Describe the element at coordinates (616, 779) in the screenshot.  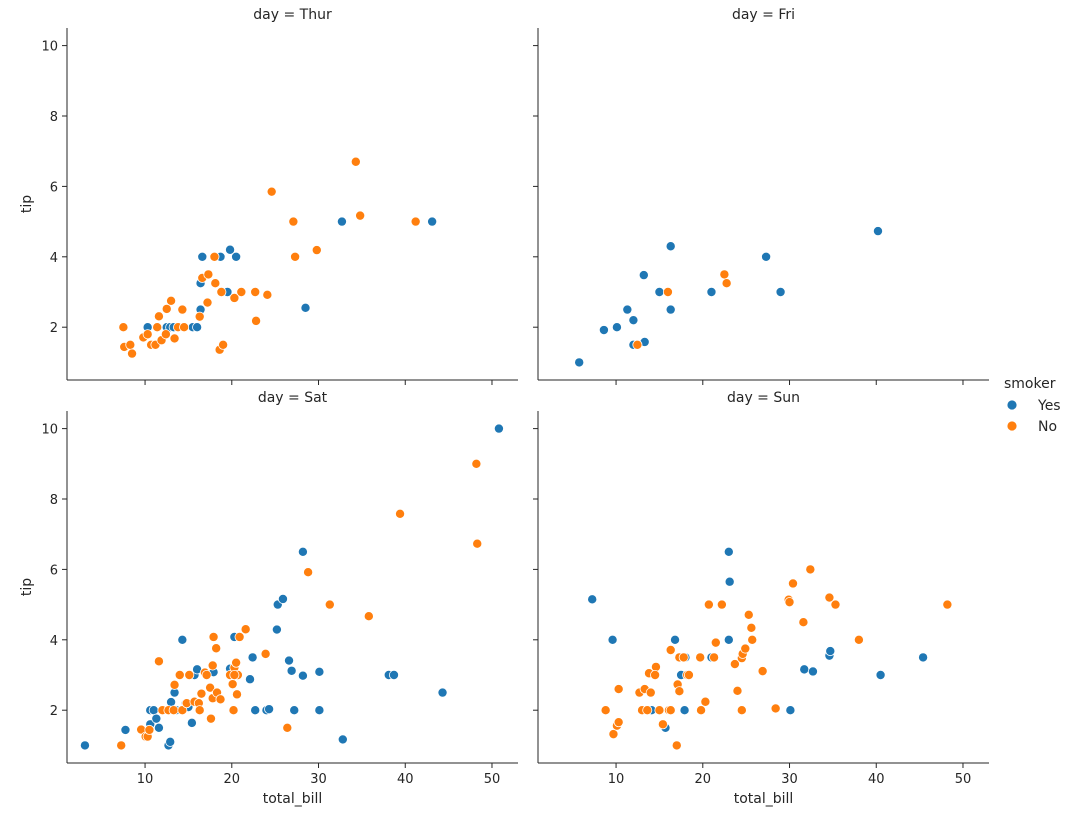
I see `x-tick-label: 10` at that location.